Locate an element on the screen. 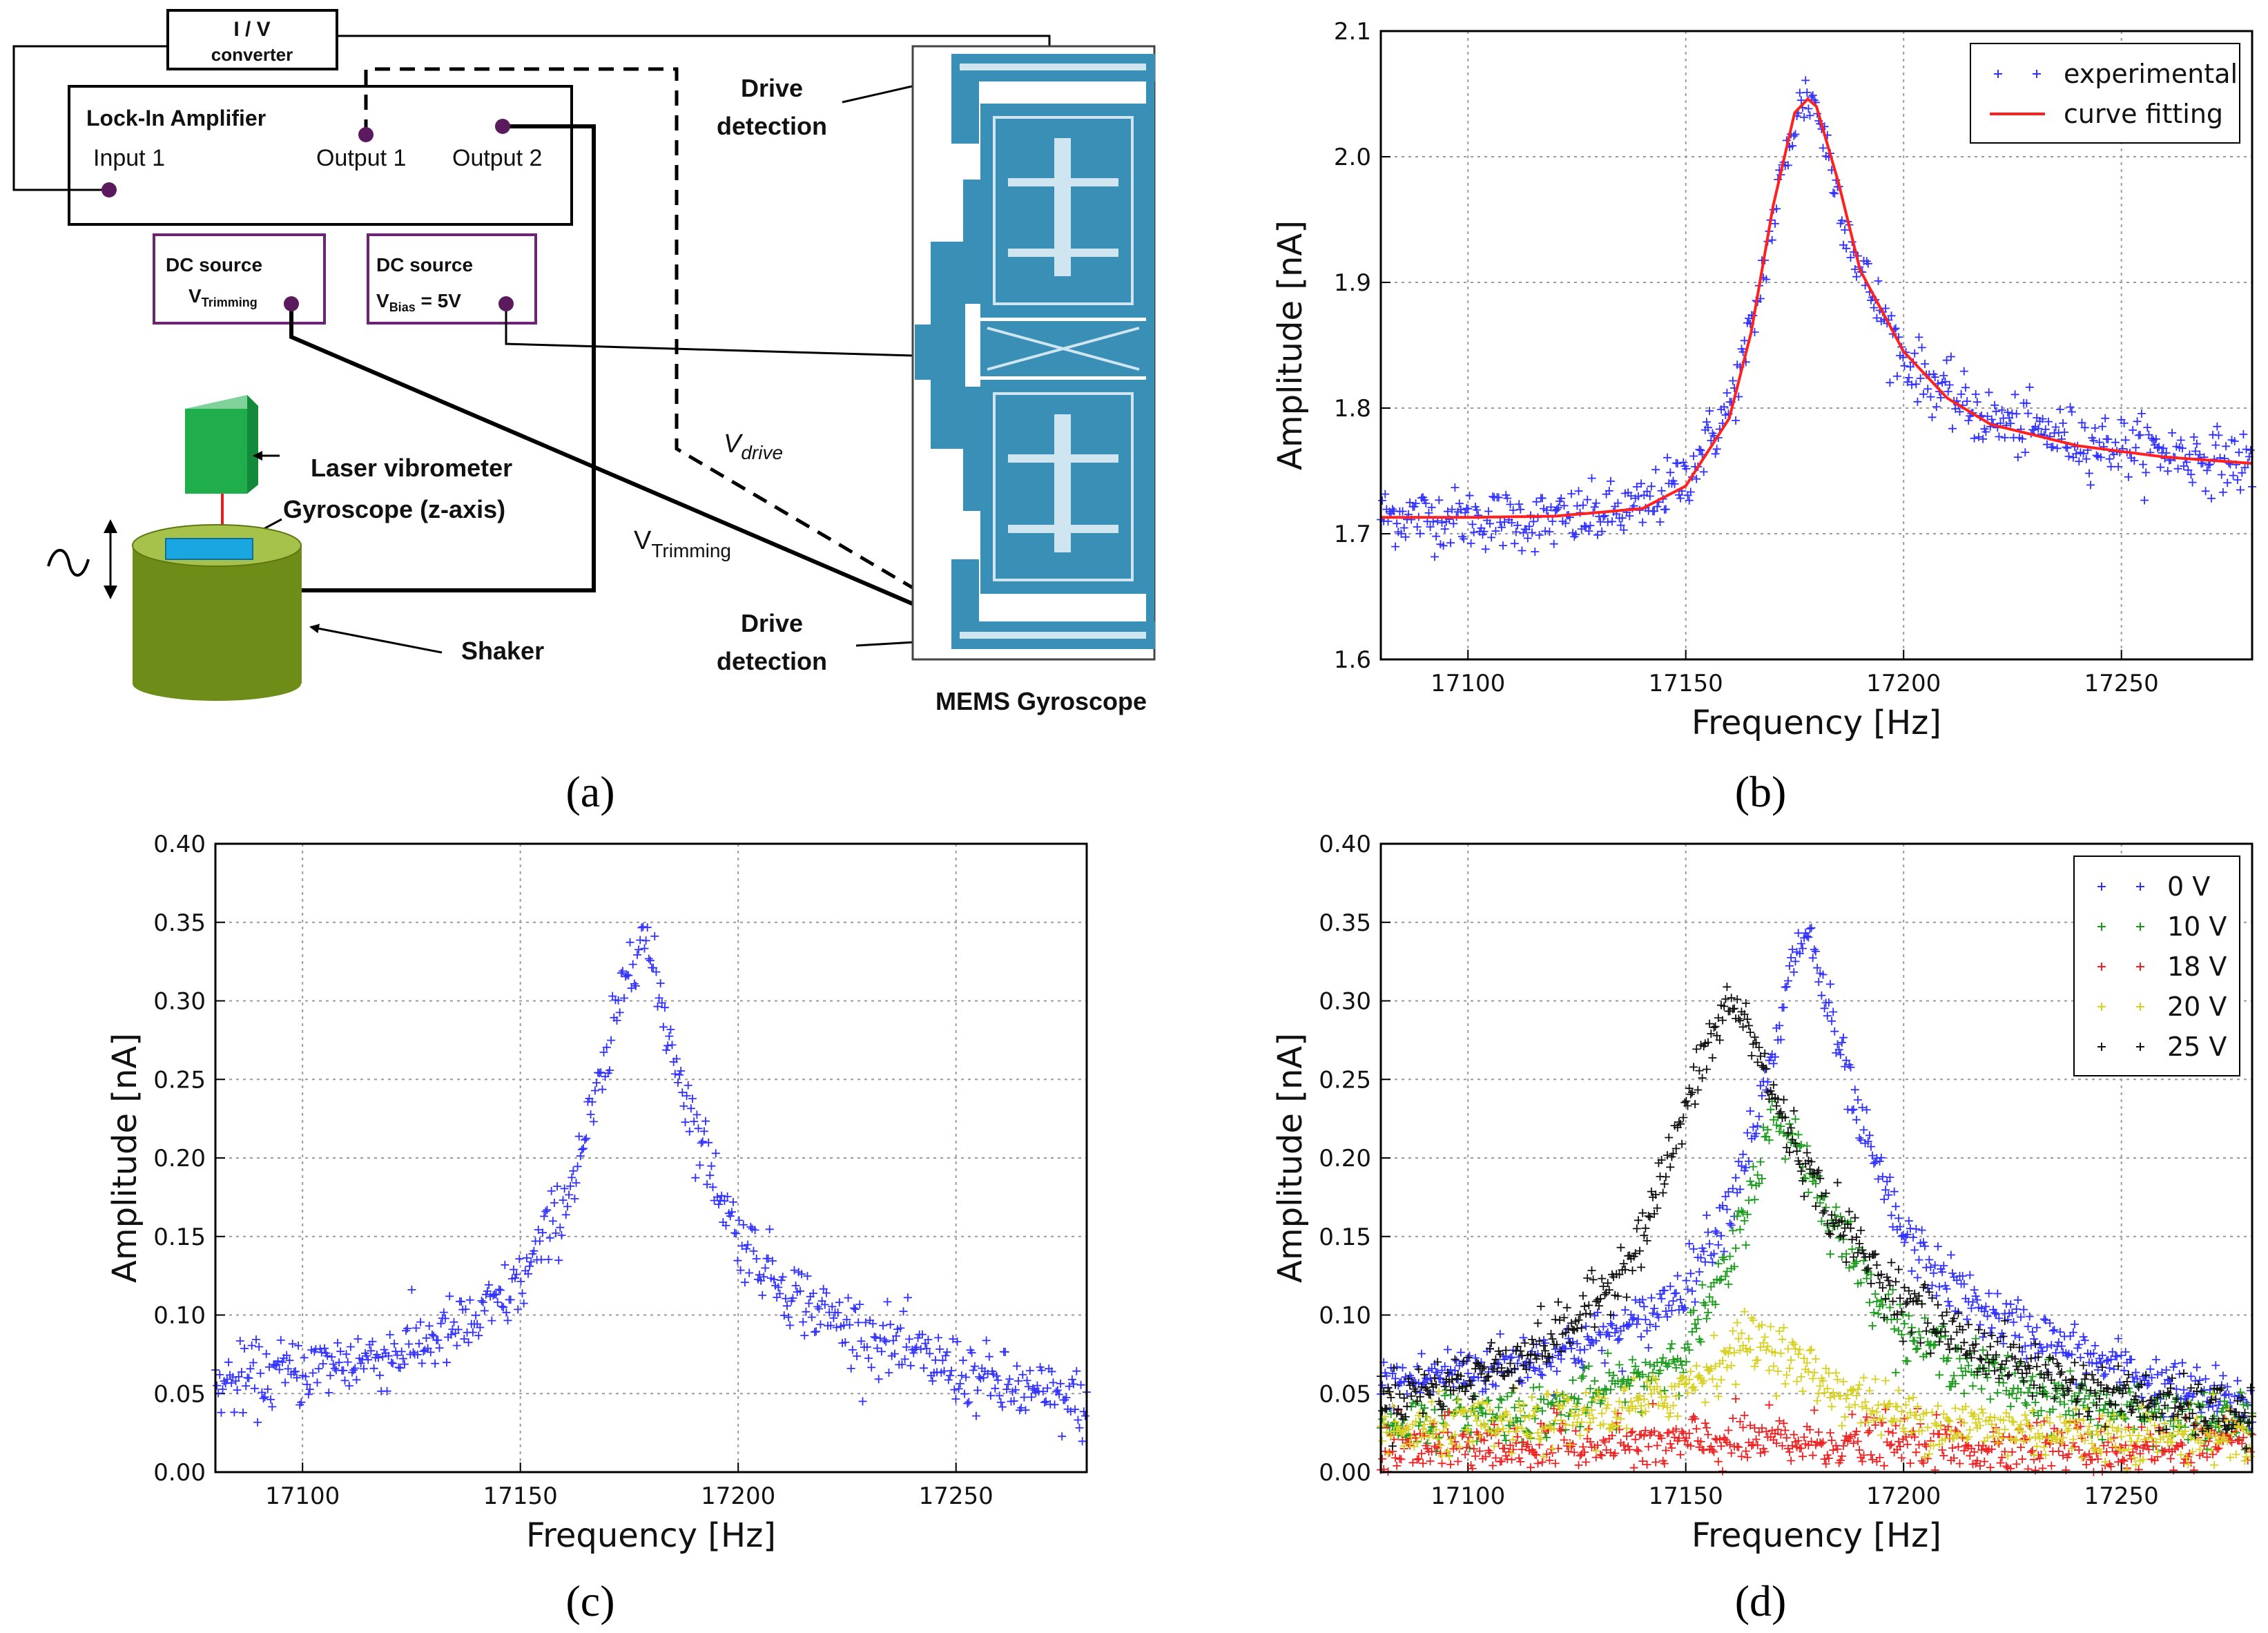 This screenshot has width=2268, height=1633. legend-label: 20 V is located at coordinates (2197, 1007).